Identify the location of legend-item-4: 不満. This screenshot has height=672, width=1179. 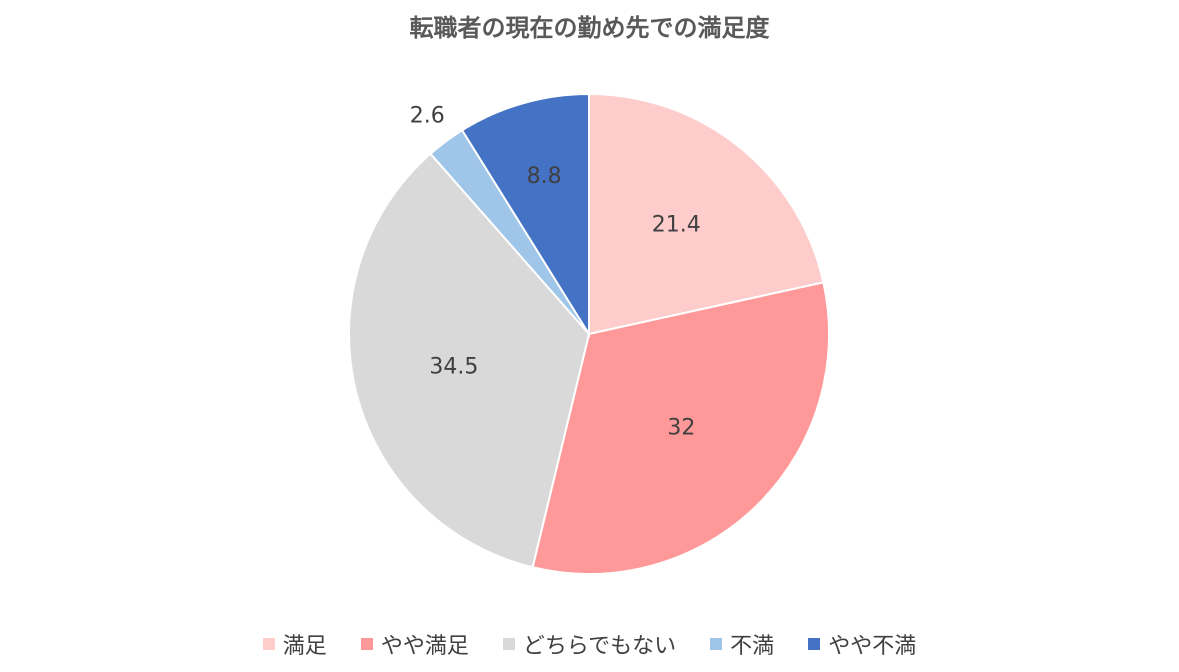
(742, 644).